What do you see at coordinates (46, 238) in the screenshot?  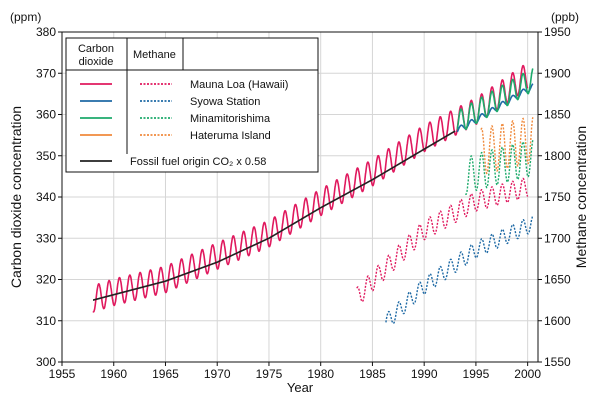 I see `y-left-tick-label: 330` at bounding box center [46, 238].